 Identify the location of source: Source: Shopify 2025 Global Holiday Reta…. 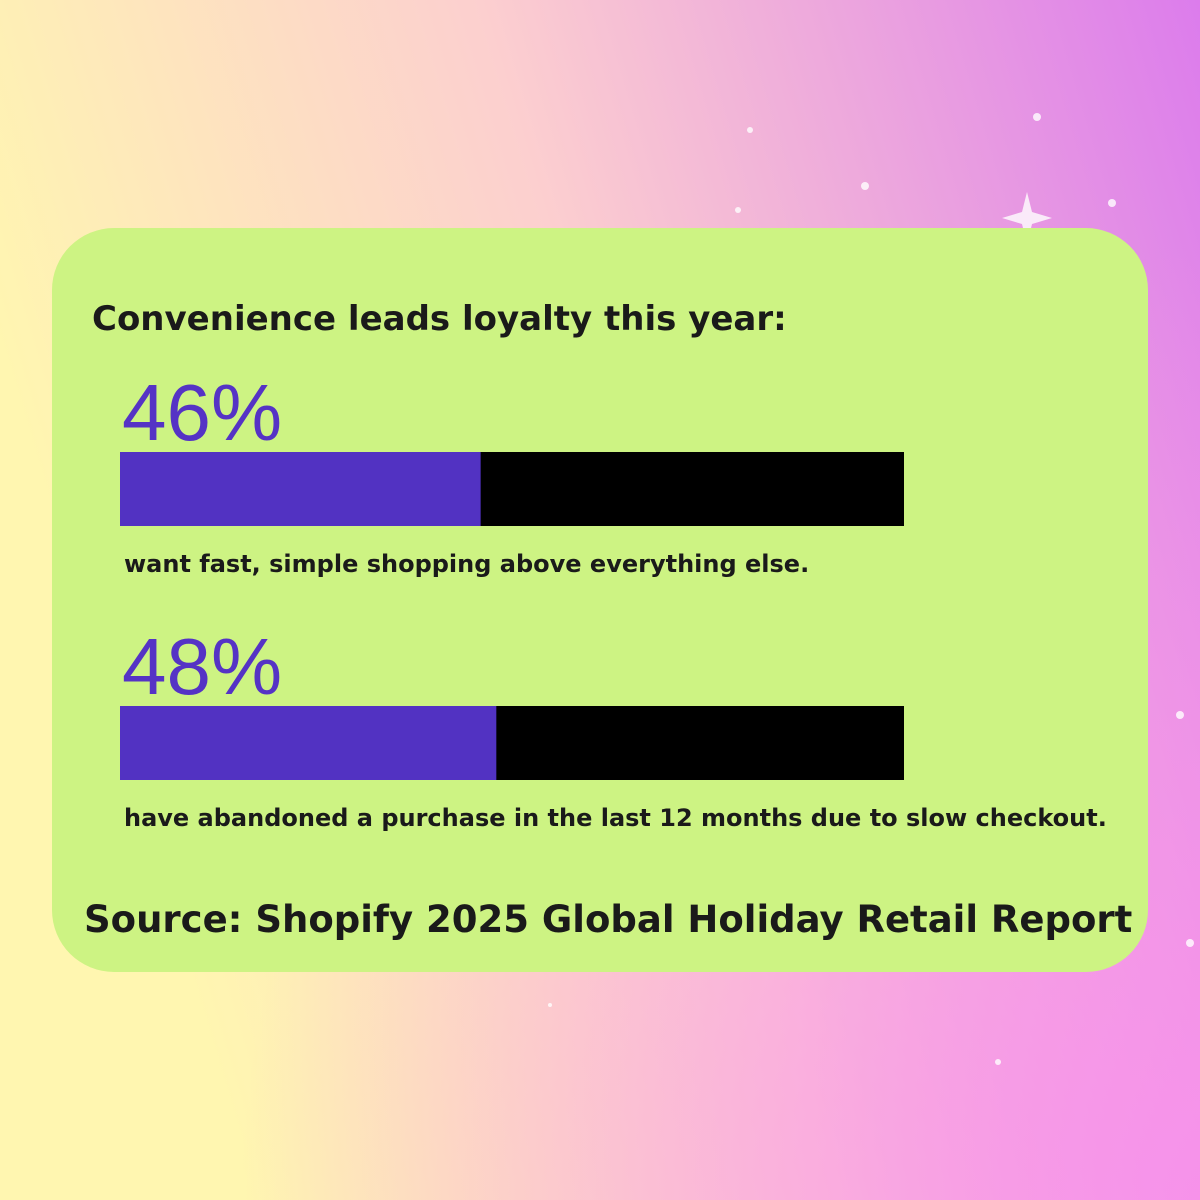
(608, 919).